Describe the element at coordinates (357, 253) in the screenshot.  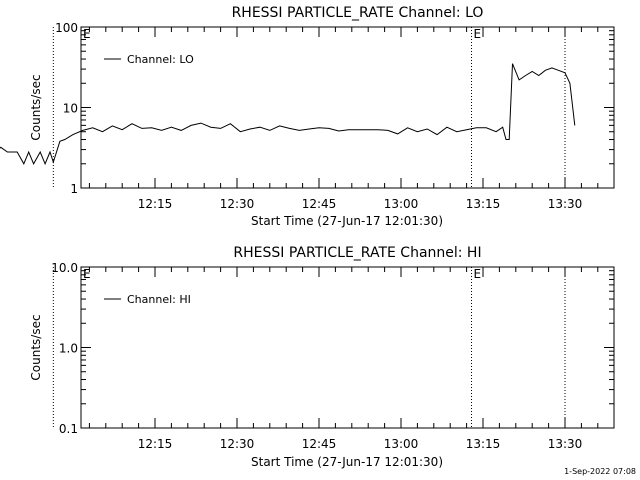
I see `chart-title: RHESSI PARTICLE_RATE Channel: HI` at that location.